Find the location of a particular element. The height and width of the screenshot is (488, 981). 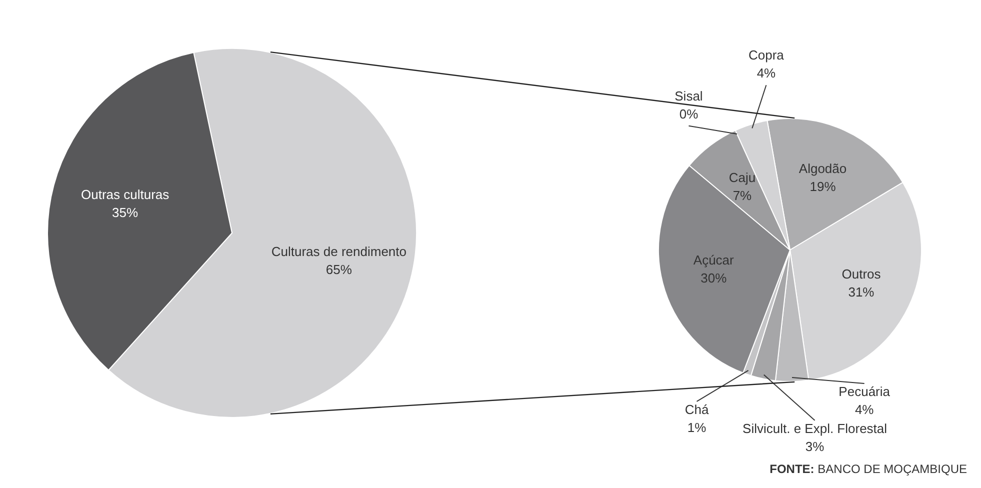

source-note: FONTE: BANCO DE MOÇAMBIQUE is located at coordinates (868, 469).